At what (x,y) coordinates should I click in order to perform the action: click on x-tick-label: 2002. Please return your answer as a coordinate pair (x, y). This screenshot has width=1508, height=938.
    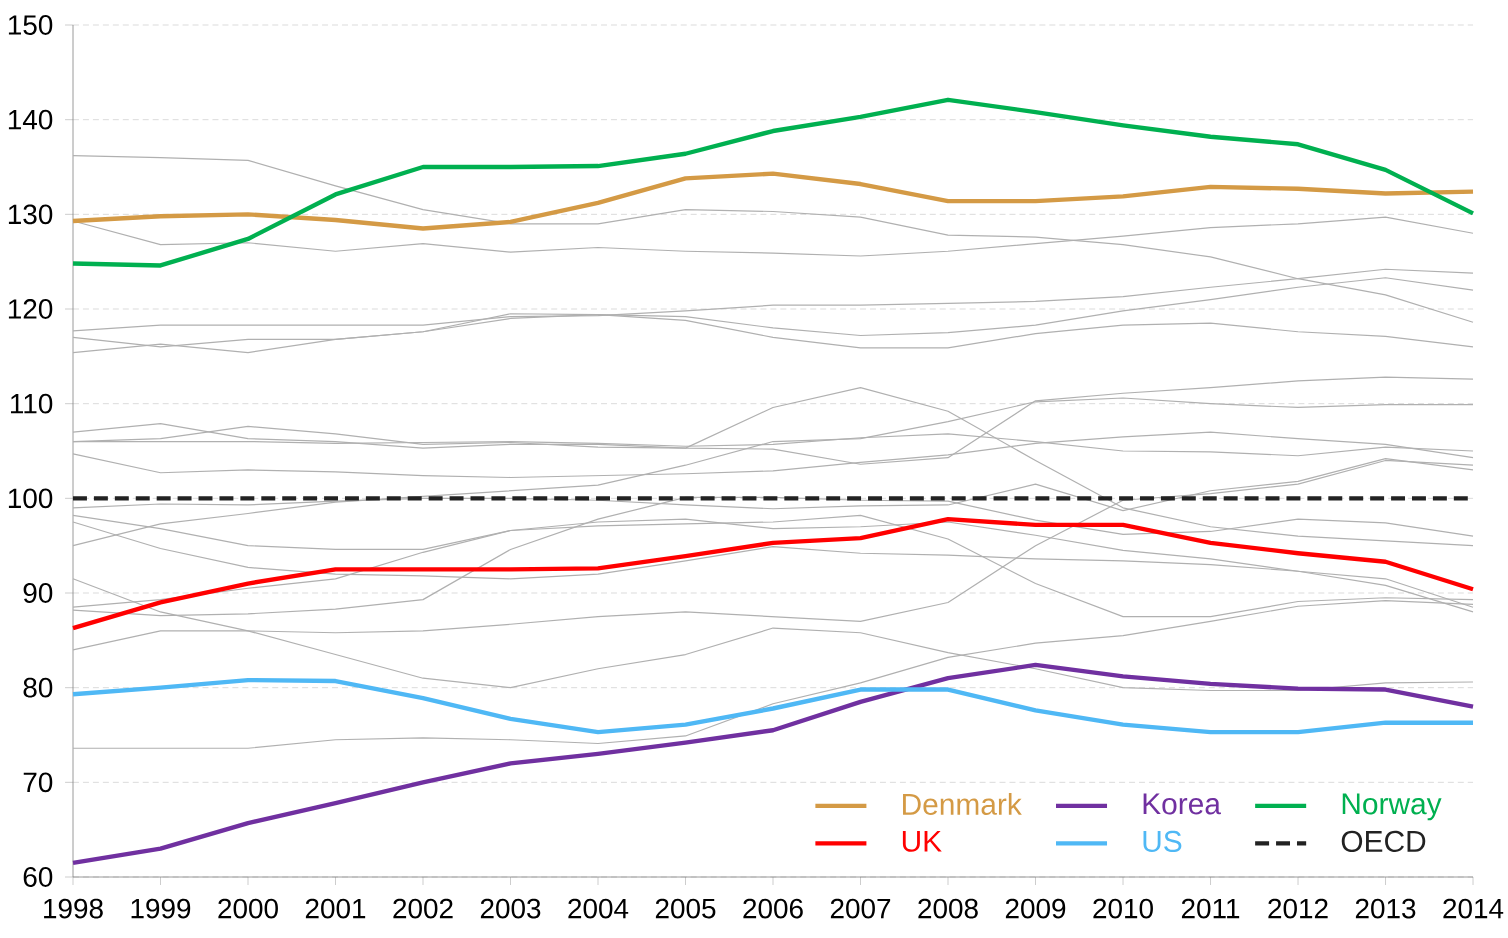
    Looking at the image, I should click on (423, 908).